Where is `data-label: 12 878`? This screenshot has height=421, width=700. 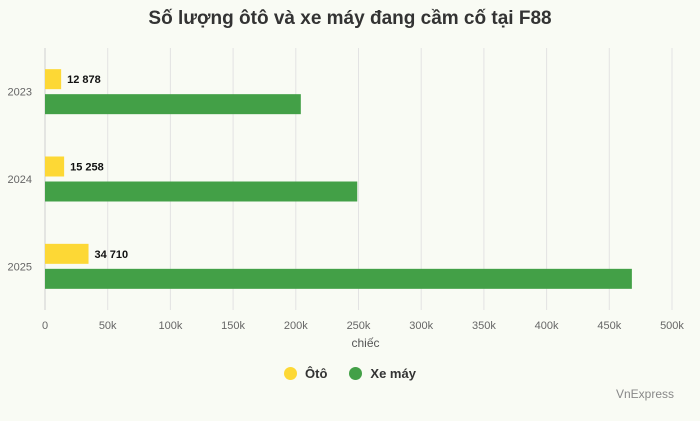 data-label: 12 878 is located at coordinates (84, 80).